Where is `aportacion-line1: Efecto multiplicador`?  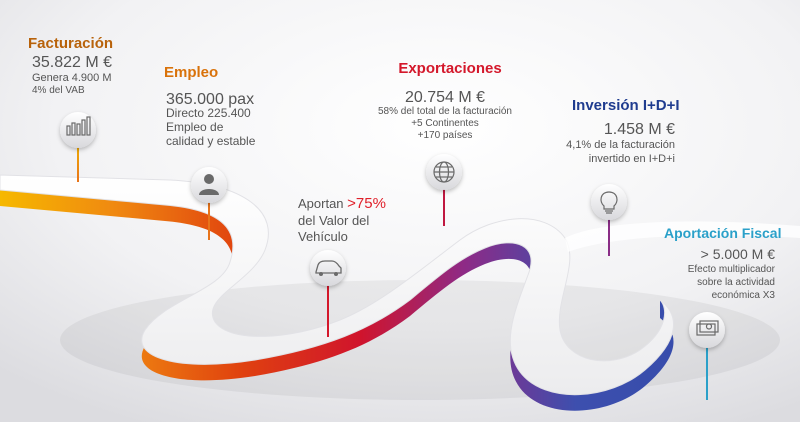 aportacion-line1: Efecto multiplicador is located at coordinates (731, 269).